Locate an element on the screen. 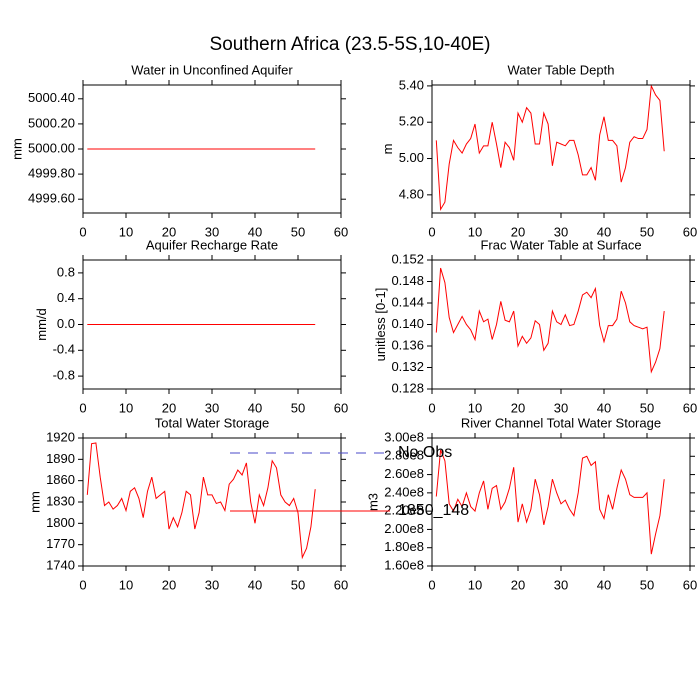 The image size is (700, 700). figure-title: Southern Africa (23.5-5S,10-40E) is located at coordinates (350, 44).